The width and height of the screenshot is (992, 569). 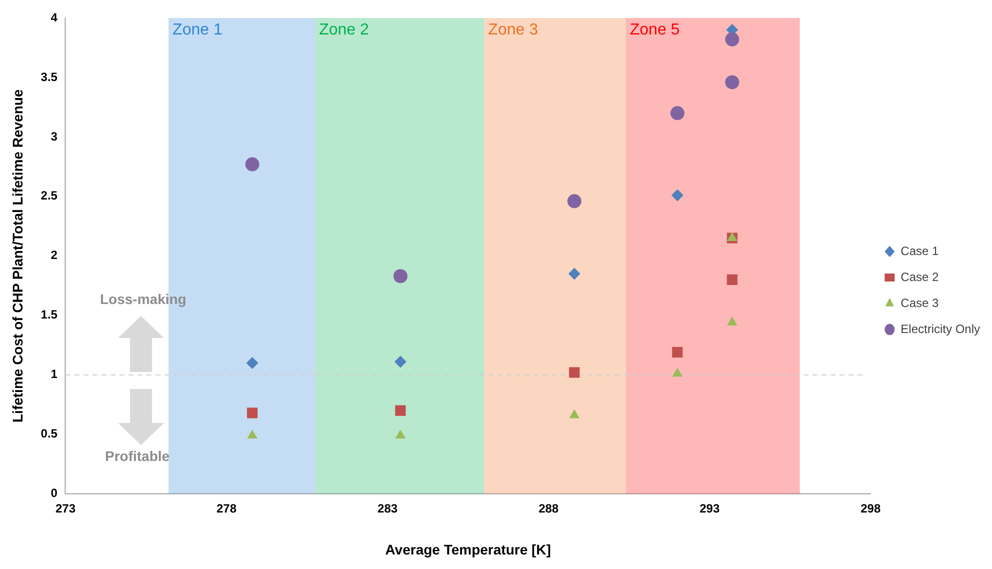 I want to click on band-label: Zone 3, so click(x=513, y=29).